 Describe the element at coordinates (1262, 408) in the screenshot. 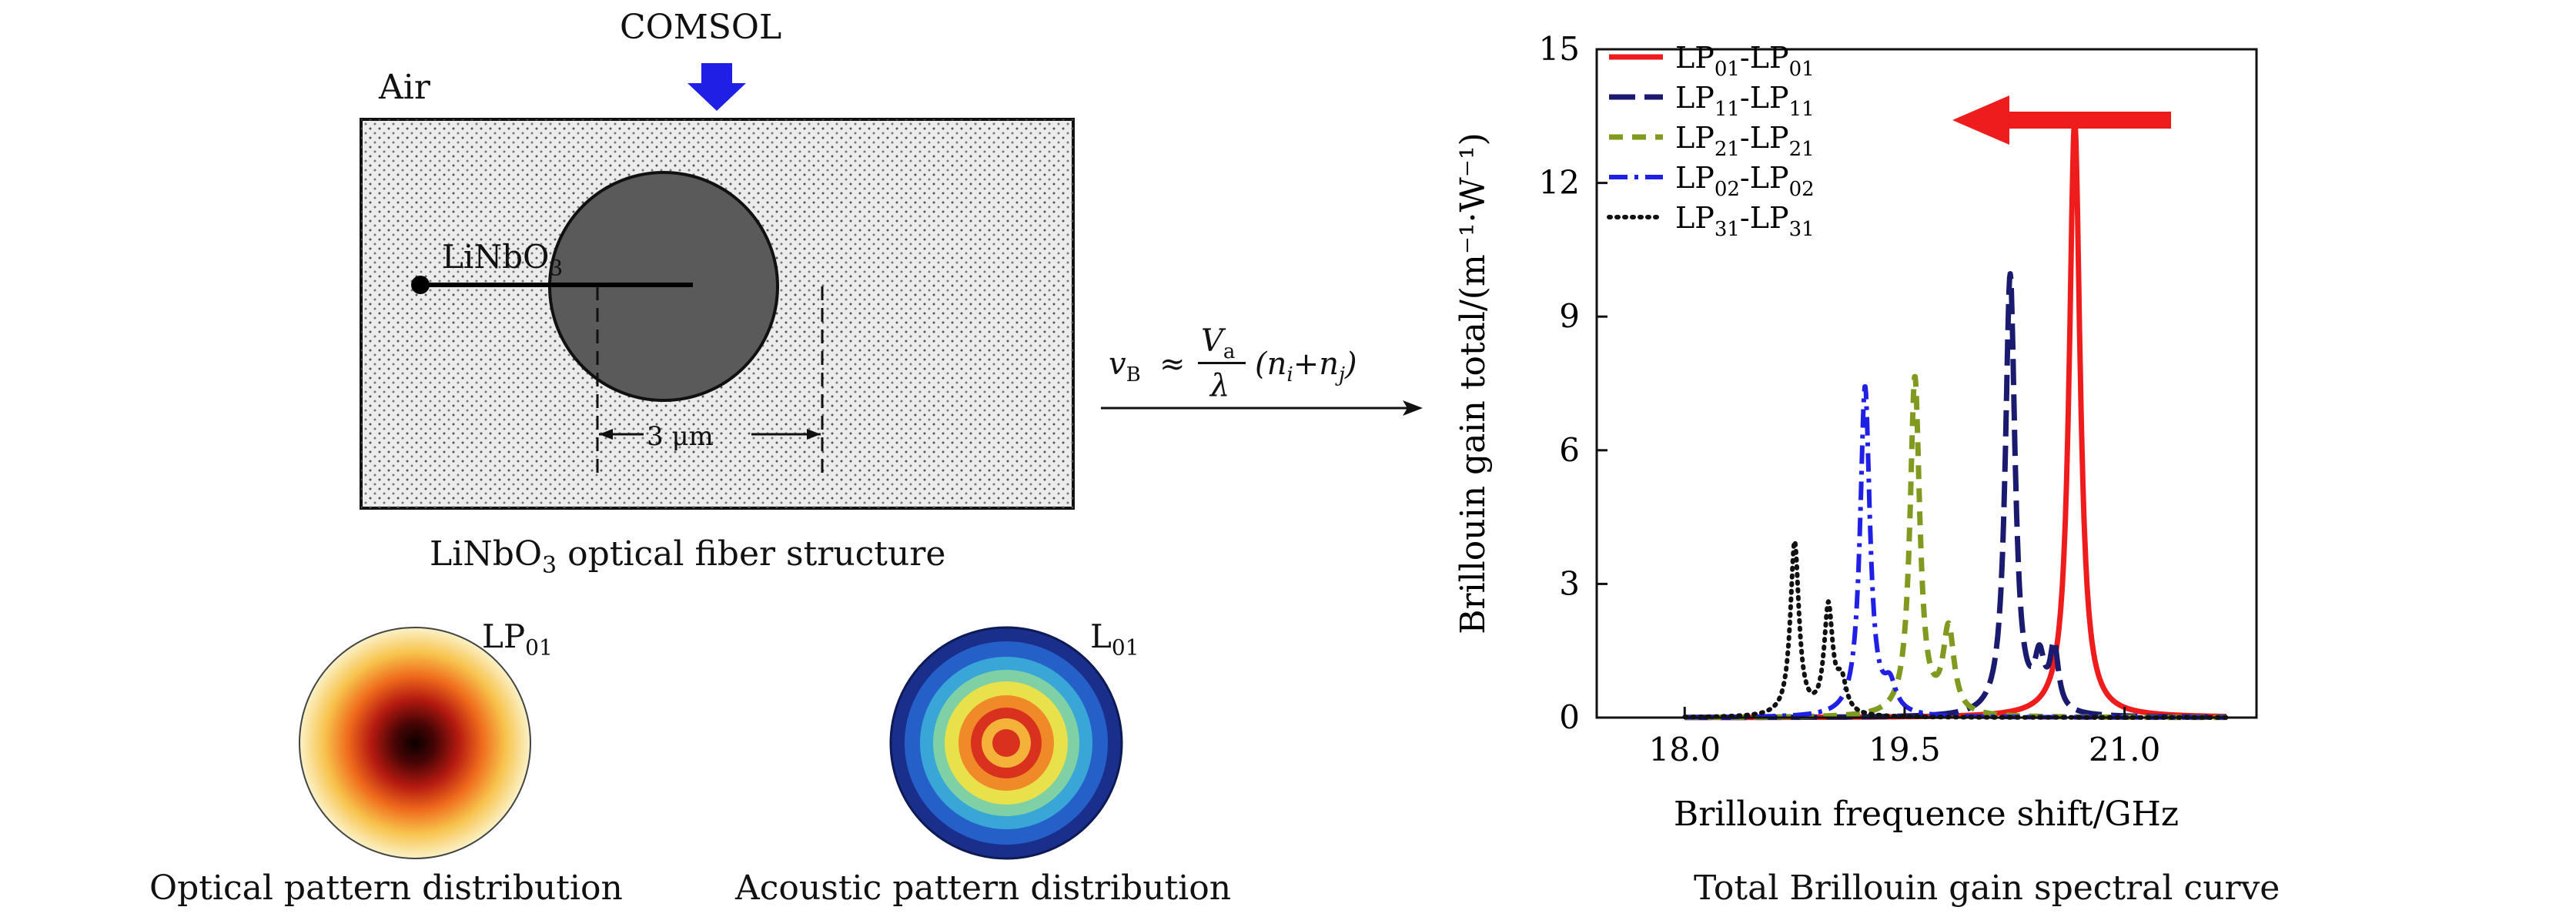

I see `flow-arrow-icon` at that location.